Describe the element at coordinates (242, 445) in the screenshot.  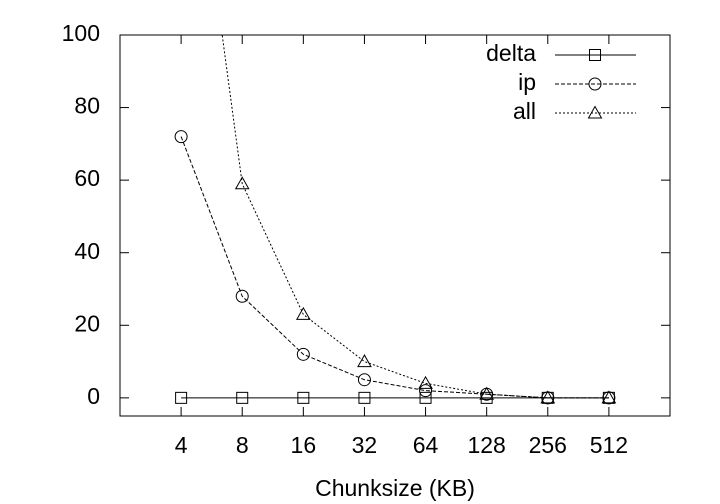
I see `x-tick-label: 8` at that location.